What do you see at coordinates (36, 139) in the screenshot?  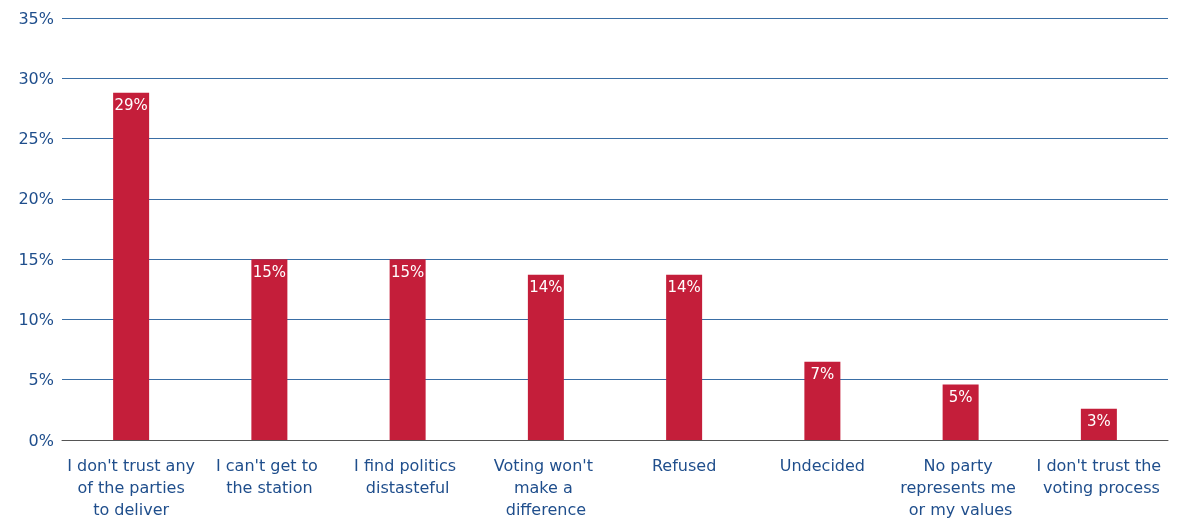 I see `y-tick-label: 25%` at bounding box center [36, 139].